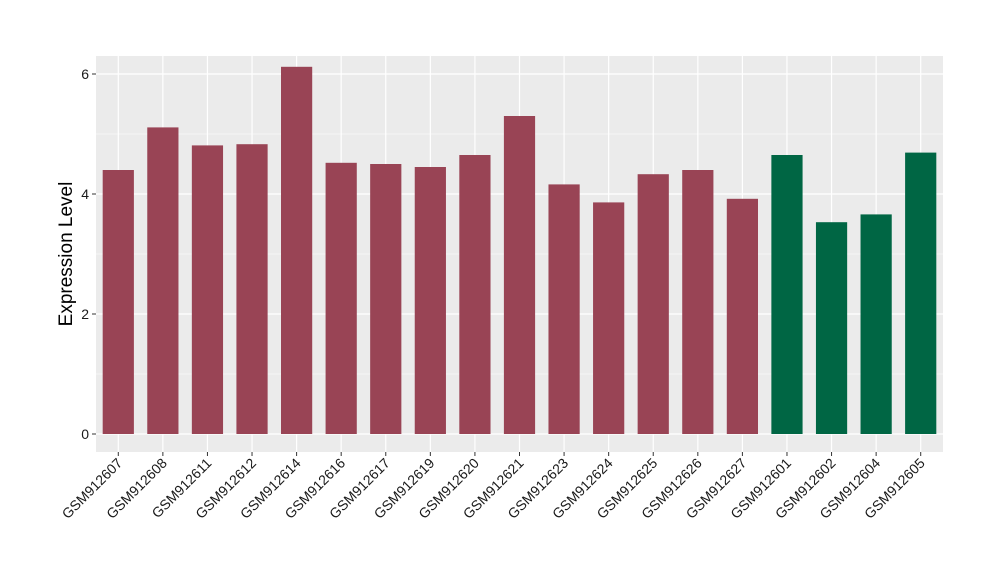  I want to click on bar-GSM912608, so click(163, 281).